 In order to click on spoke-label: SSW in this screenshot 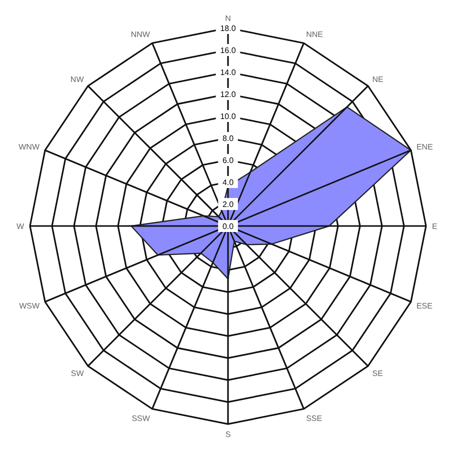, I will do `click(141, 419)`.